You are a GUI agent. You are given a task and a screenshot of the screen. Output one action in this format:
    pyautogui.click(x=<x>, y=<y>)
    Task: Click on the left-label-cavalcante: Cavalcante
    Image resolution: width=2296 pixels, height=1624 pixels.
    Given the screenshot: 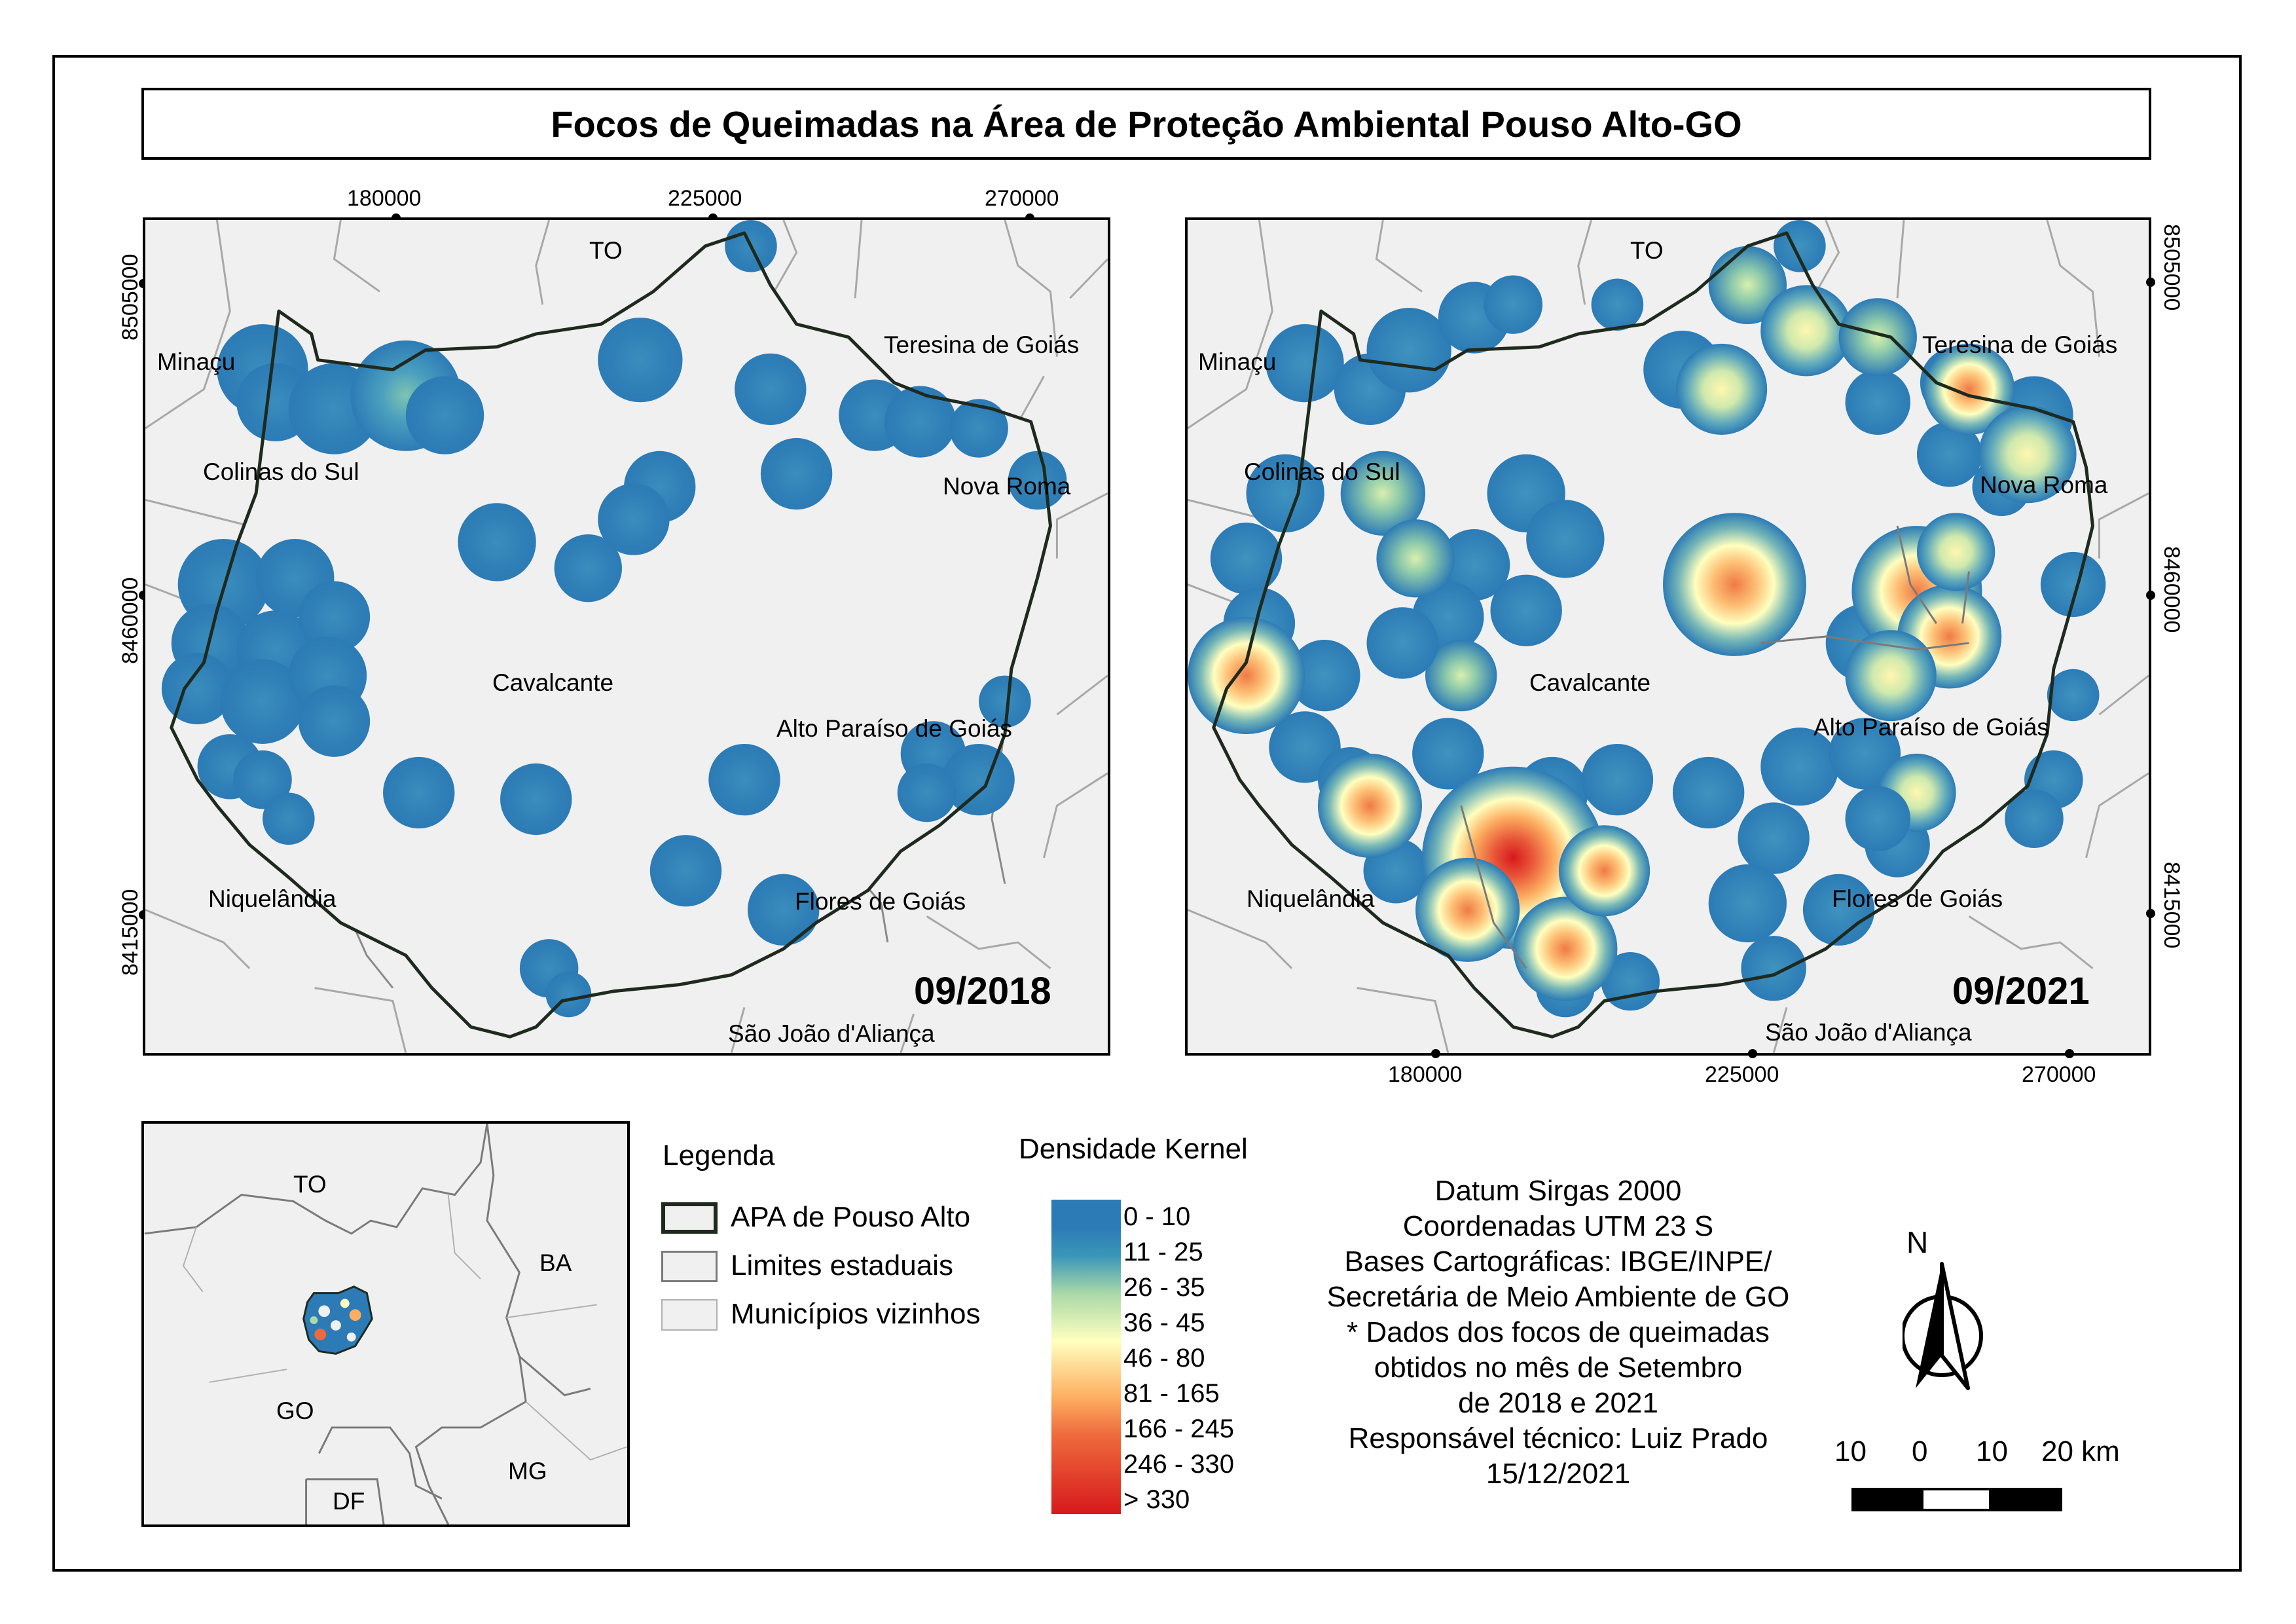 What is the action you would take?
    pyautogui.click(x=553, y=682)
    